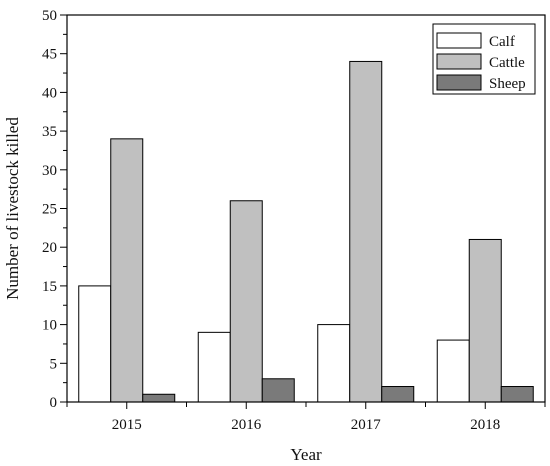 Image resolution: width=550 pixels, height=466 pixels. Describe the element at coordinates (49, 326) in the screenshot. I see `y-tick-label-10: 10` at that location.